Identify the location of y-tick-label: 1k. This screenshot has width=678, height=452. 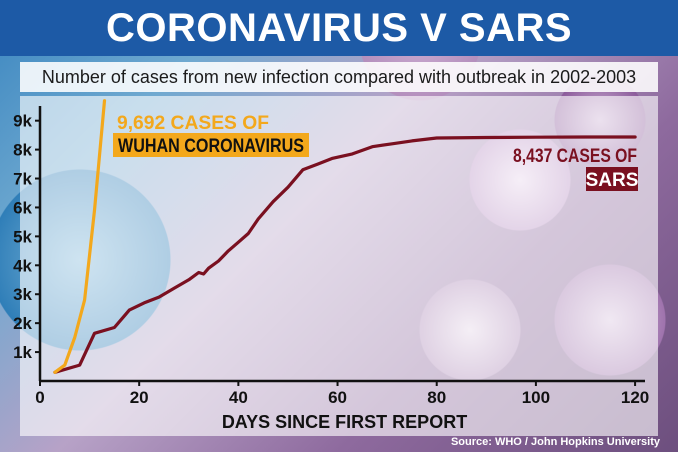
(22, 352).